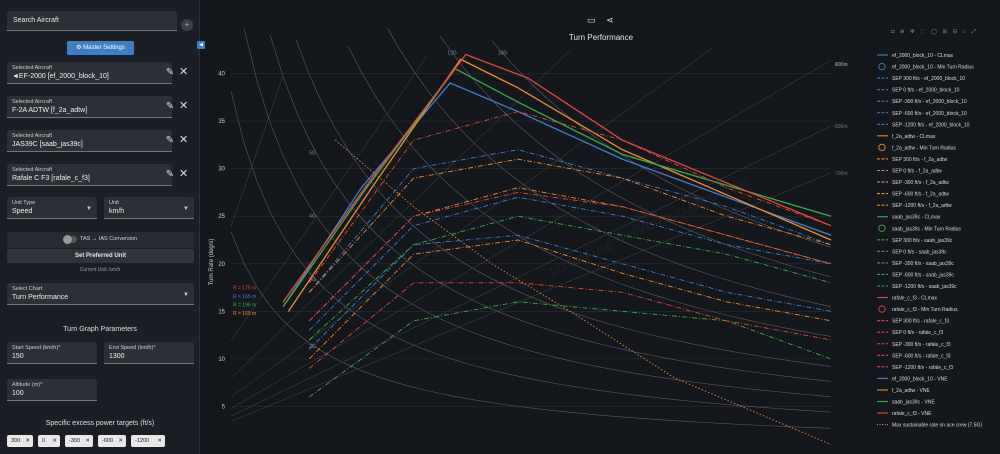  I want to click on field-label: Unit, so click(114, 203).